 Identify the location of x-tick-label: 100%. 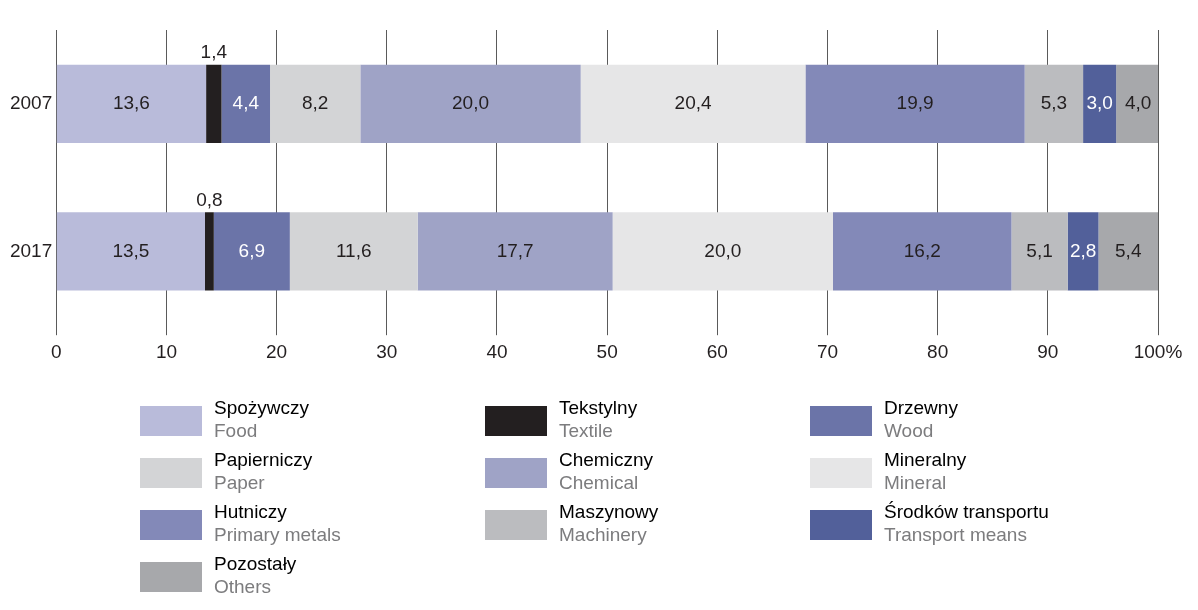
(1158, 351).